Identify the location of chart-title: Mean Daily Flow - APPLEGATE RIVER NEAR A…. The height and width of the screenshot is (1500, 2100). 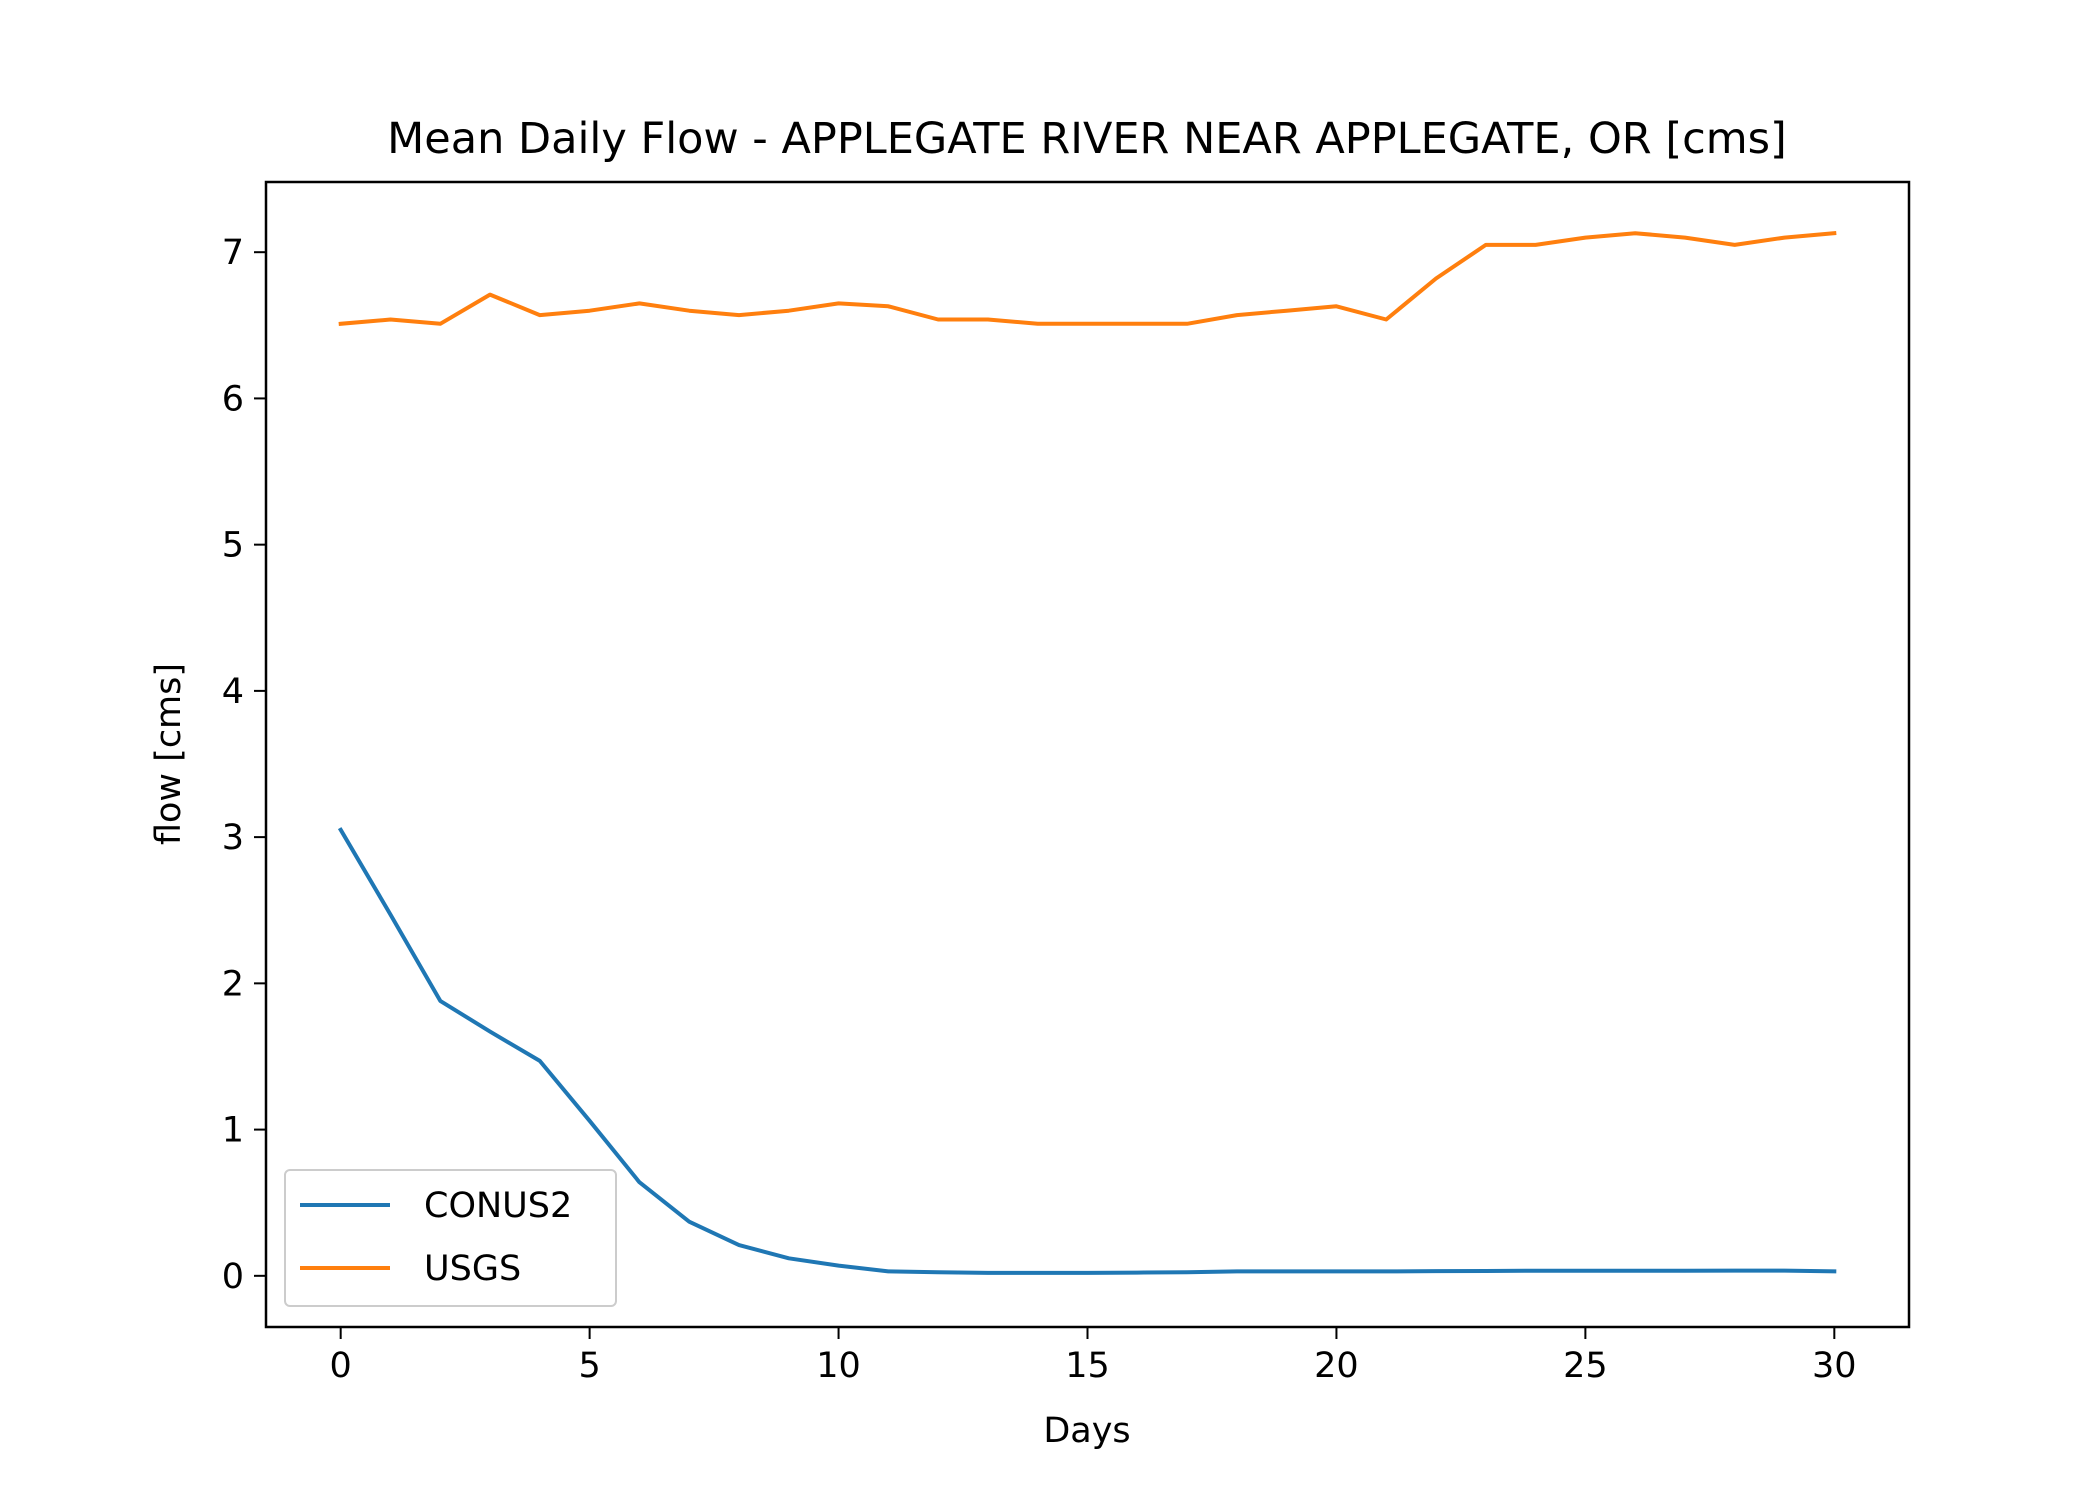
(1087, 139).